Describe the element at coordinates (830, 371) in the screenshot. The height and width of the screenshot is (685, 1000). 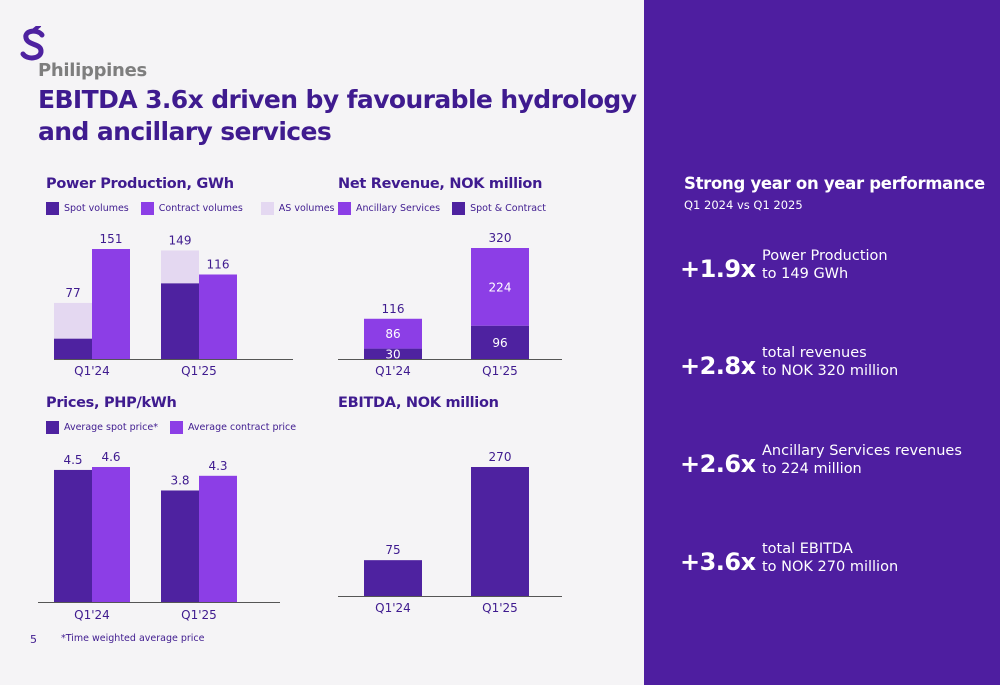
I see `metric-line-2: to NOK 320 million` at that location.